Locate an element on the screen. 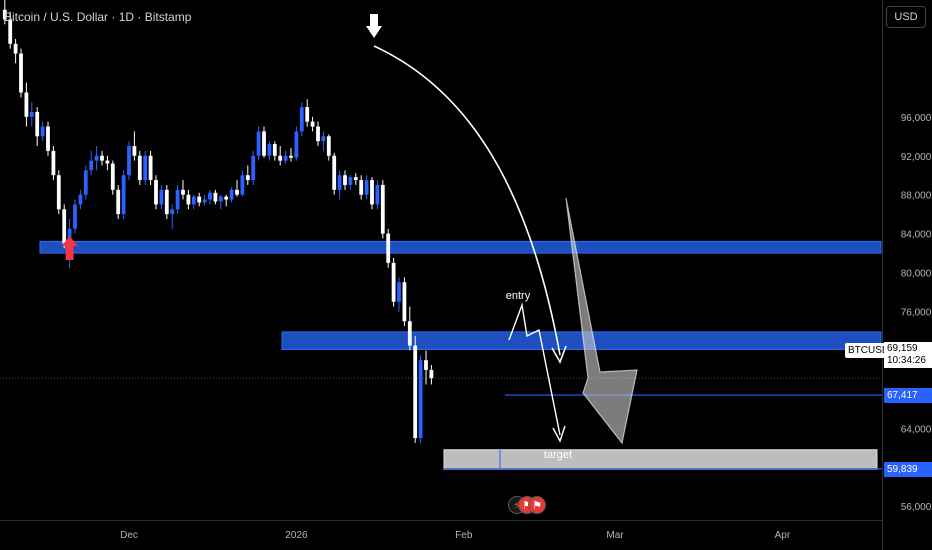 The image size is (932, 550). countdown-value: 10:34:26 is located at coordinates (906, 360).